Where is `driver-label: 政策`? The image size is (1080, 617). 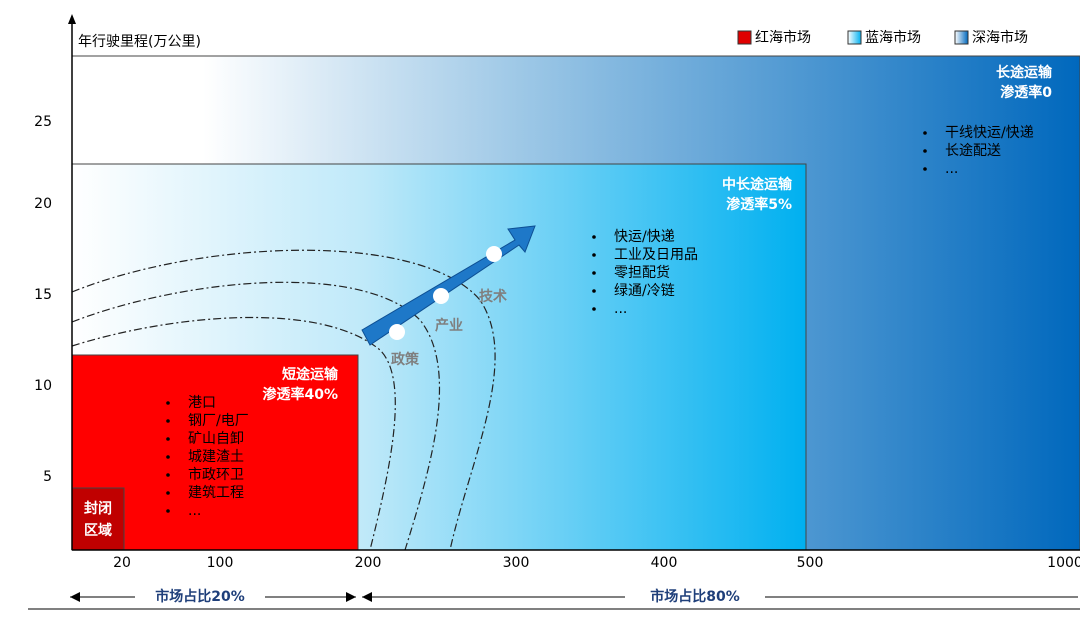 driver-label: 政策 is located at coordinates (405, 359).